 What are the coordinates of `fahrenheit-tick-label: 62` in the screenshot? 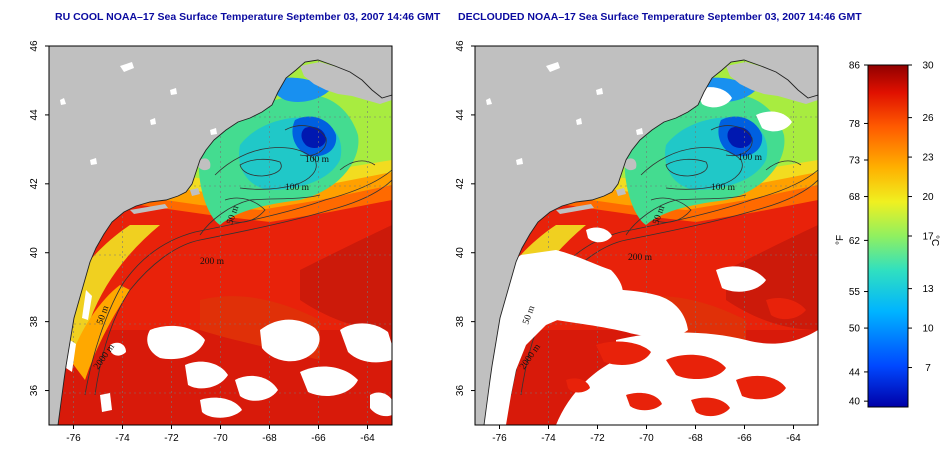 It's located at (855, 241).